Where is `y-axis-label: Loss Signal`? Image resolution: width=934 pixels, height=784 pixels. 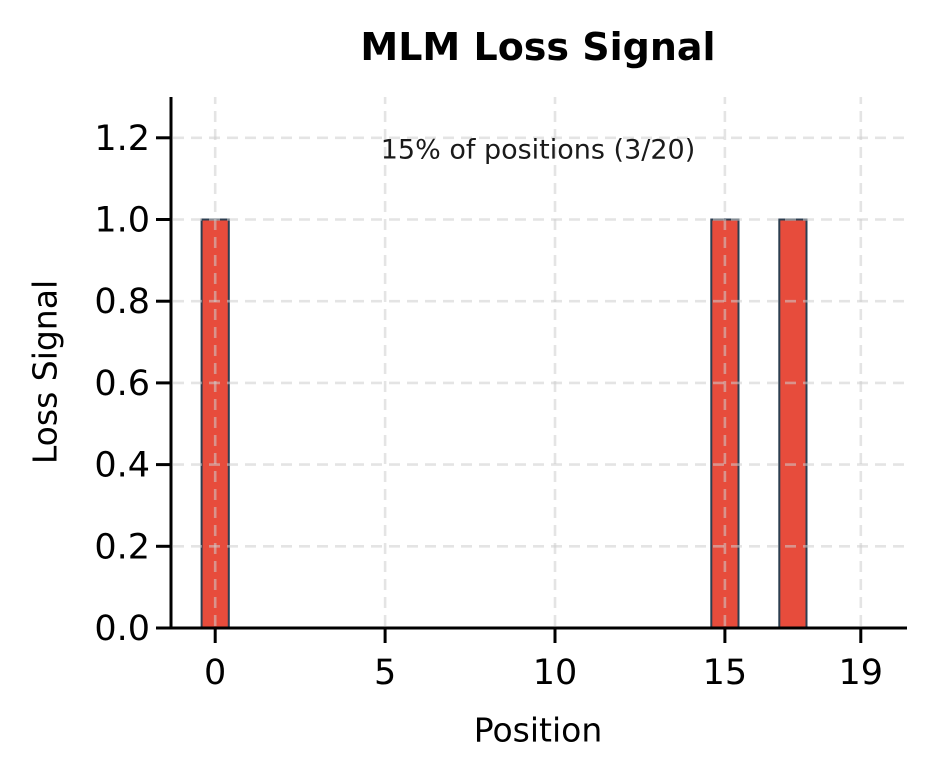 y-axis-label: Loss Signal is located at coordinates (45, 372).